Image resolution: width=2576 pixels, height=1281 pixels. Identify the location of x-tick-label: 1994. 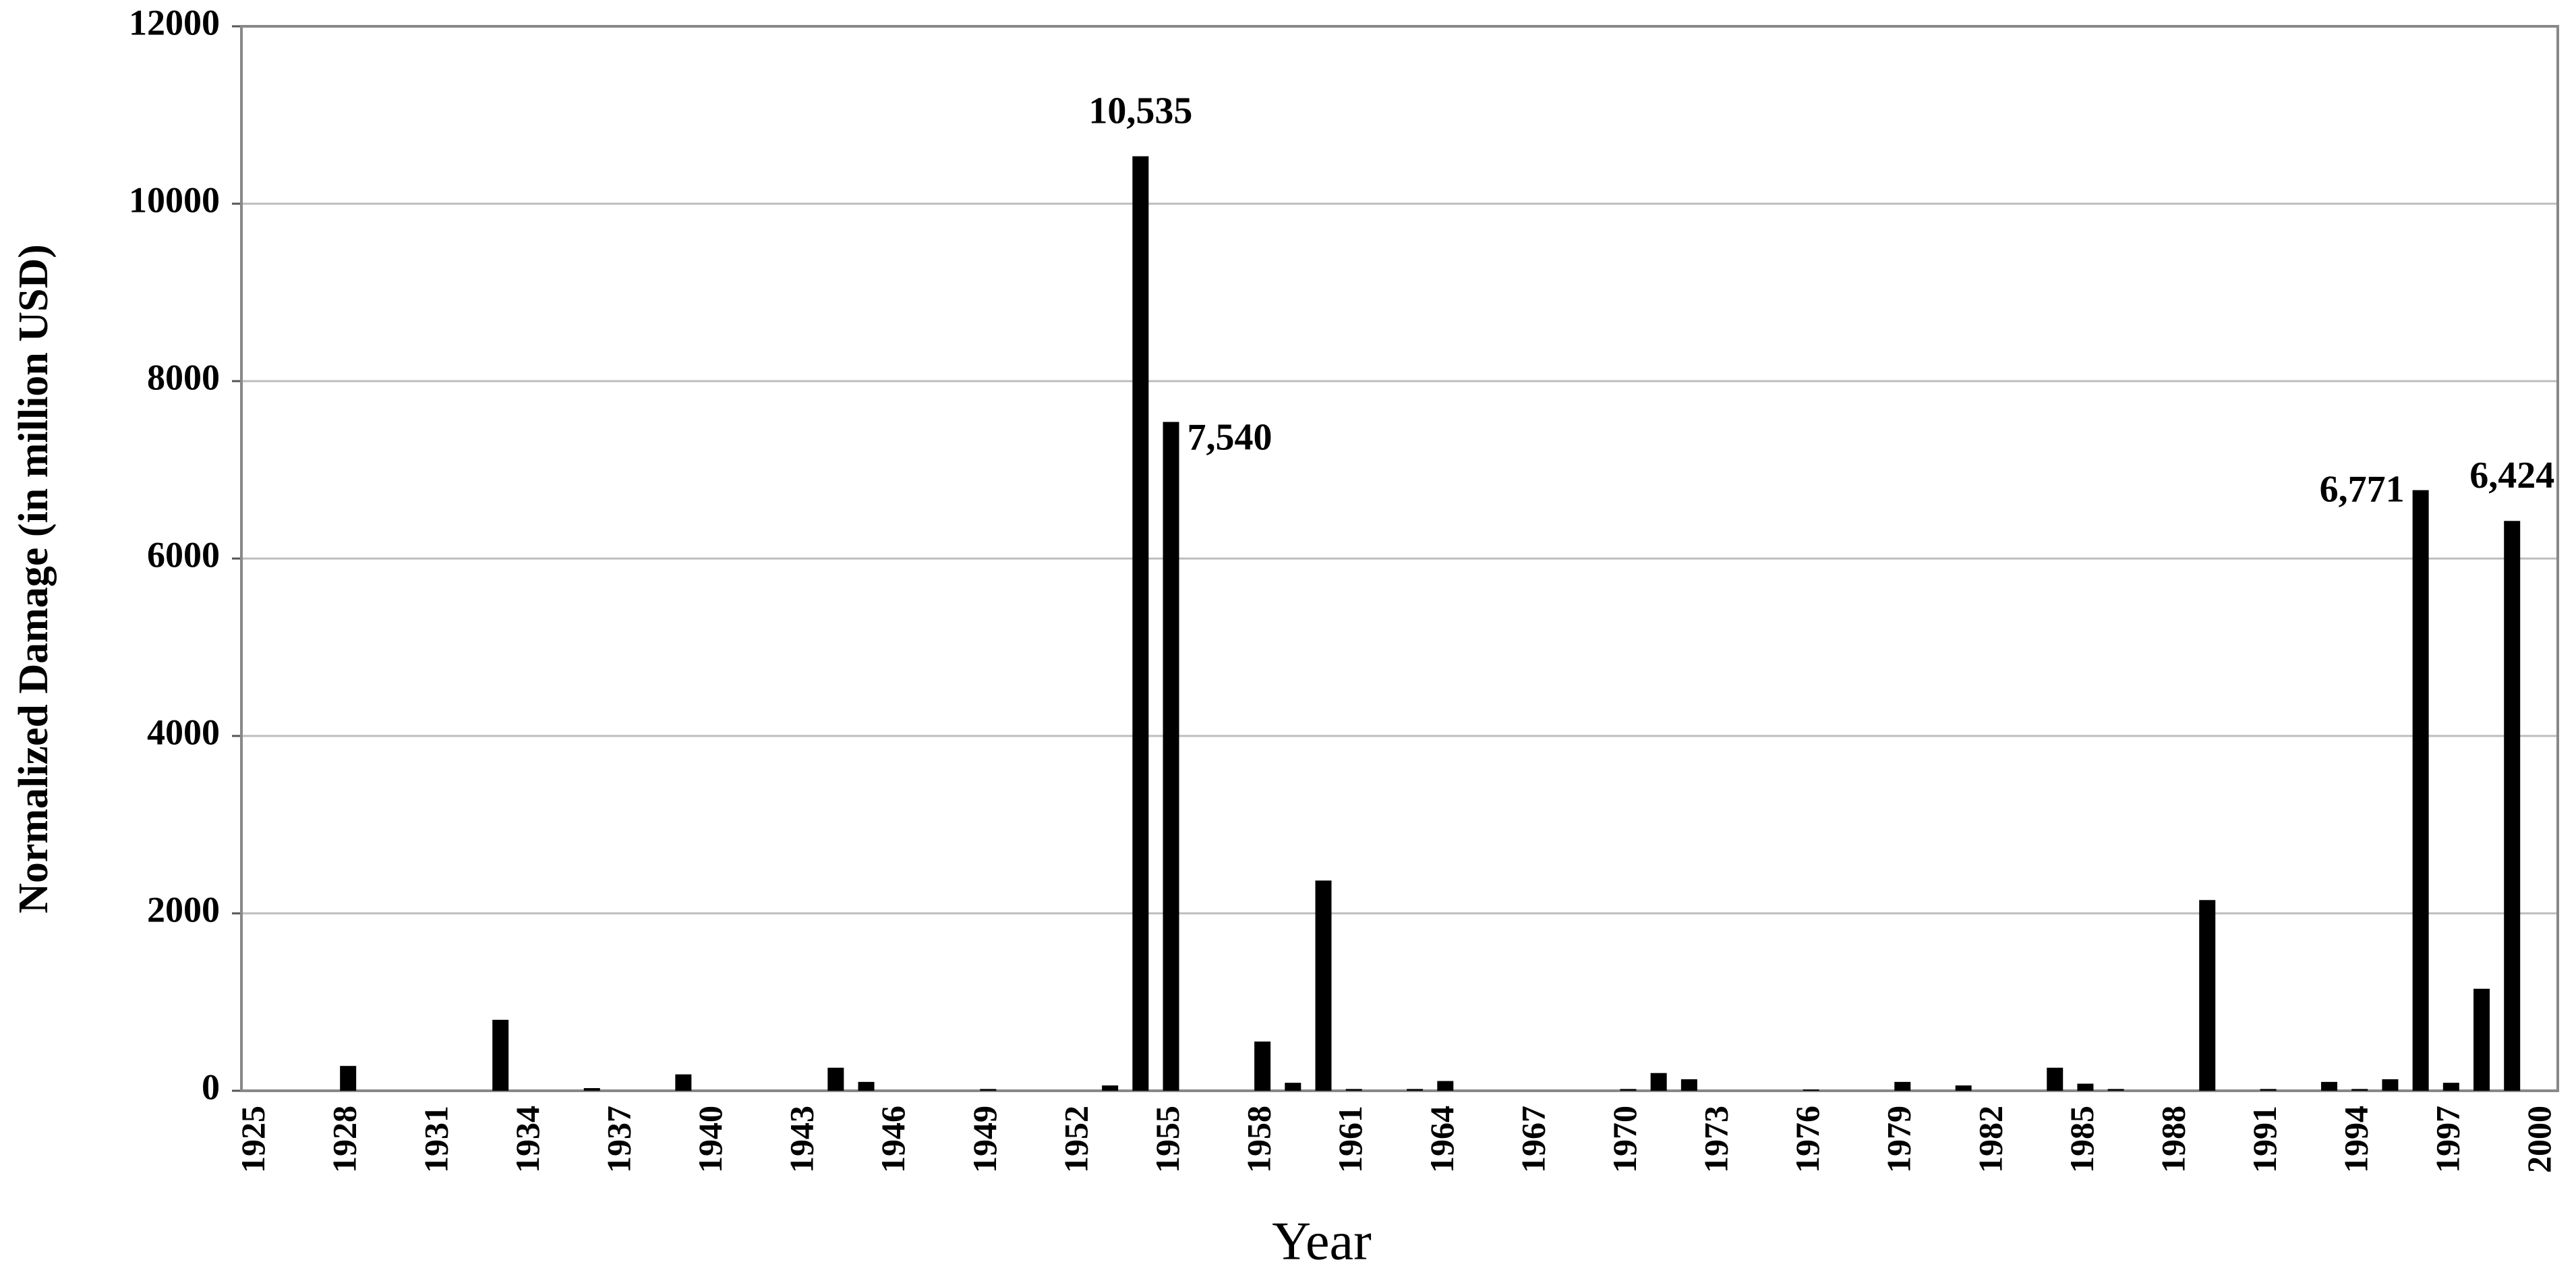
(2356, 1140).